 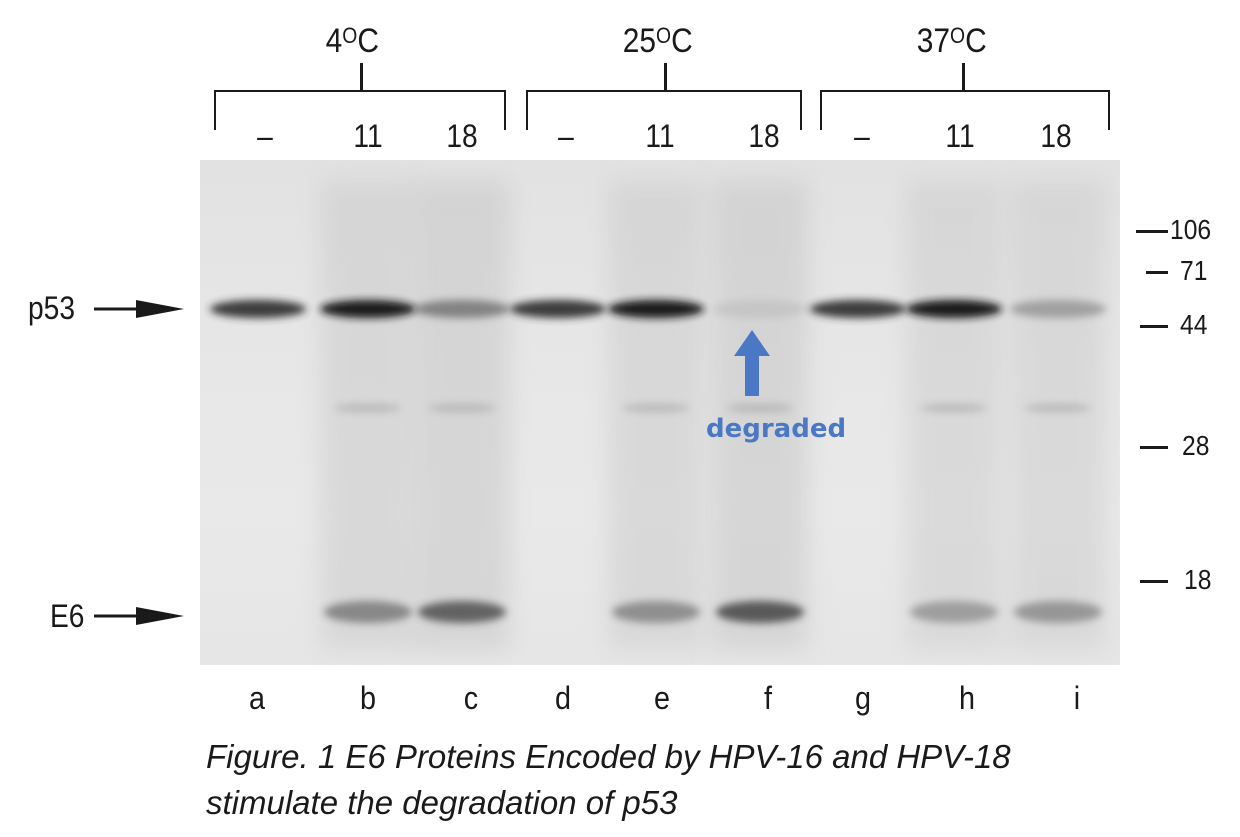 I want to click on lane-smear-f, so click(x=760, y=415).